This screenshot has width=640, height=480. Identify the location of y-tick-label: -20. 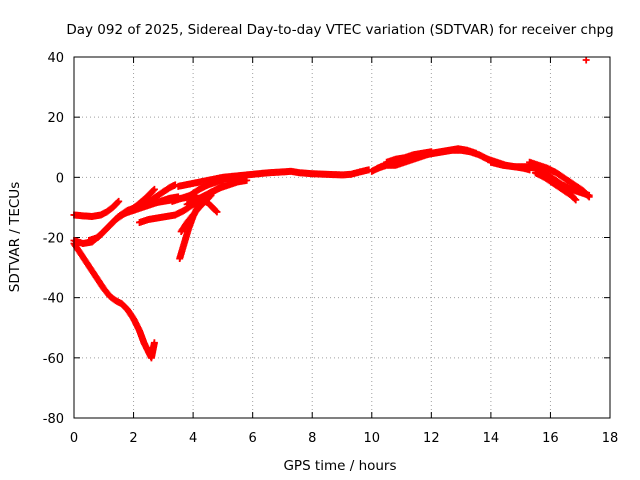
(53, 239).